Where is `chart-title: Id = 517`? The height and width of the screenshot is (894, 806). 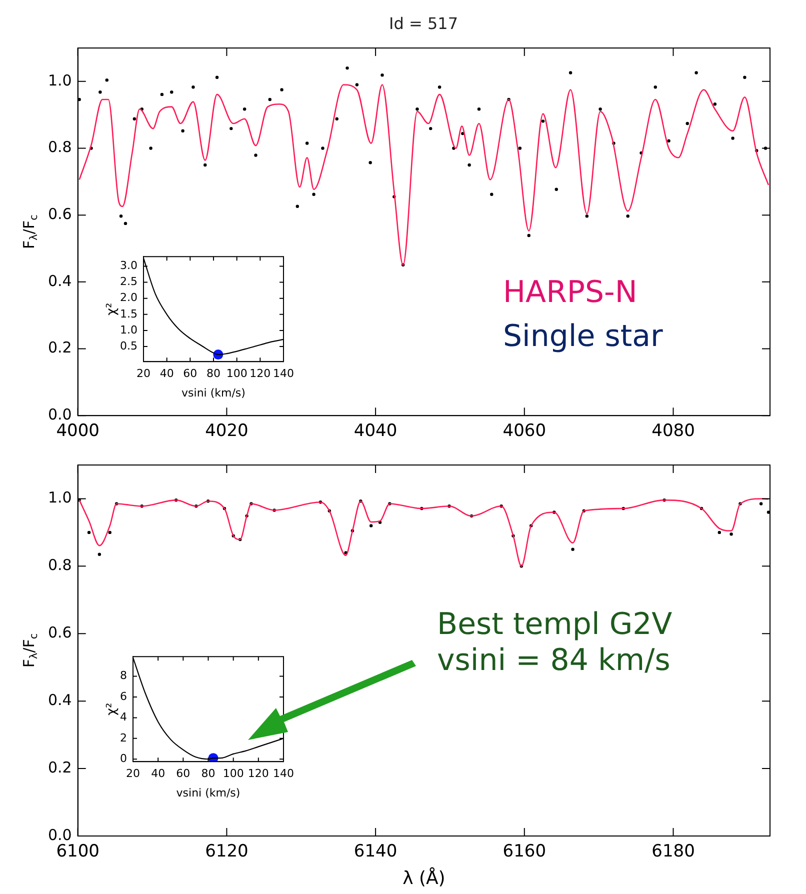
chart-title: Id = 517 is located at coordinates (423, 23).